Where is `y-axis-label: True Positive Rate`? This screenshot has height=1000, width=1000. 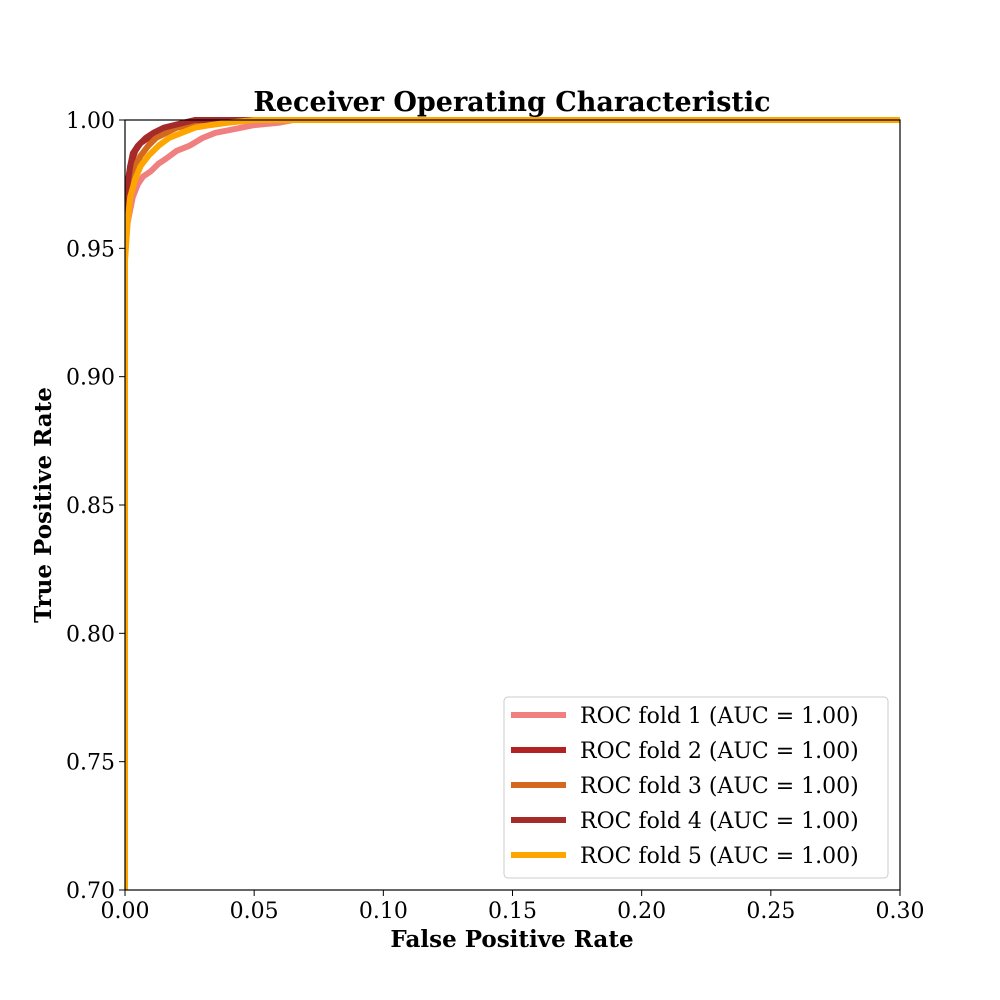 y-axis-label: True Positive Rate is located at coordinates (43, 505).